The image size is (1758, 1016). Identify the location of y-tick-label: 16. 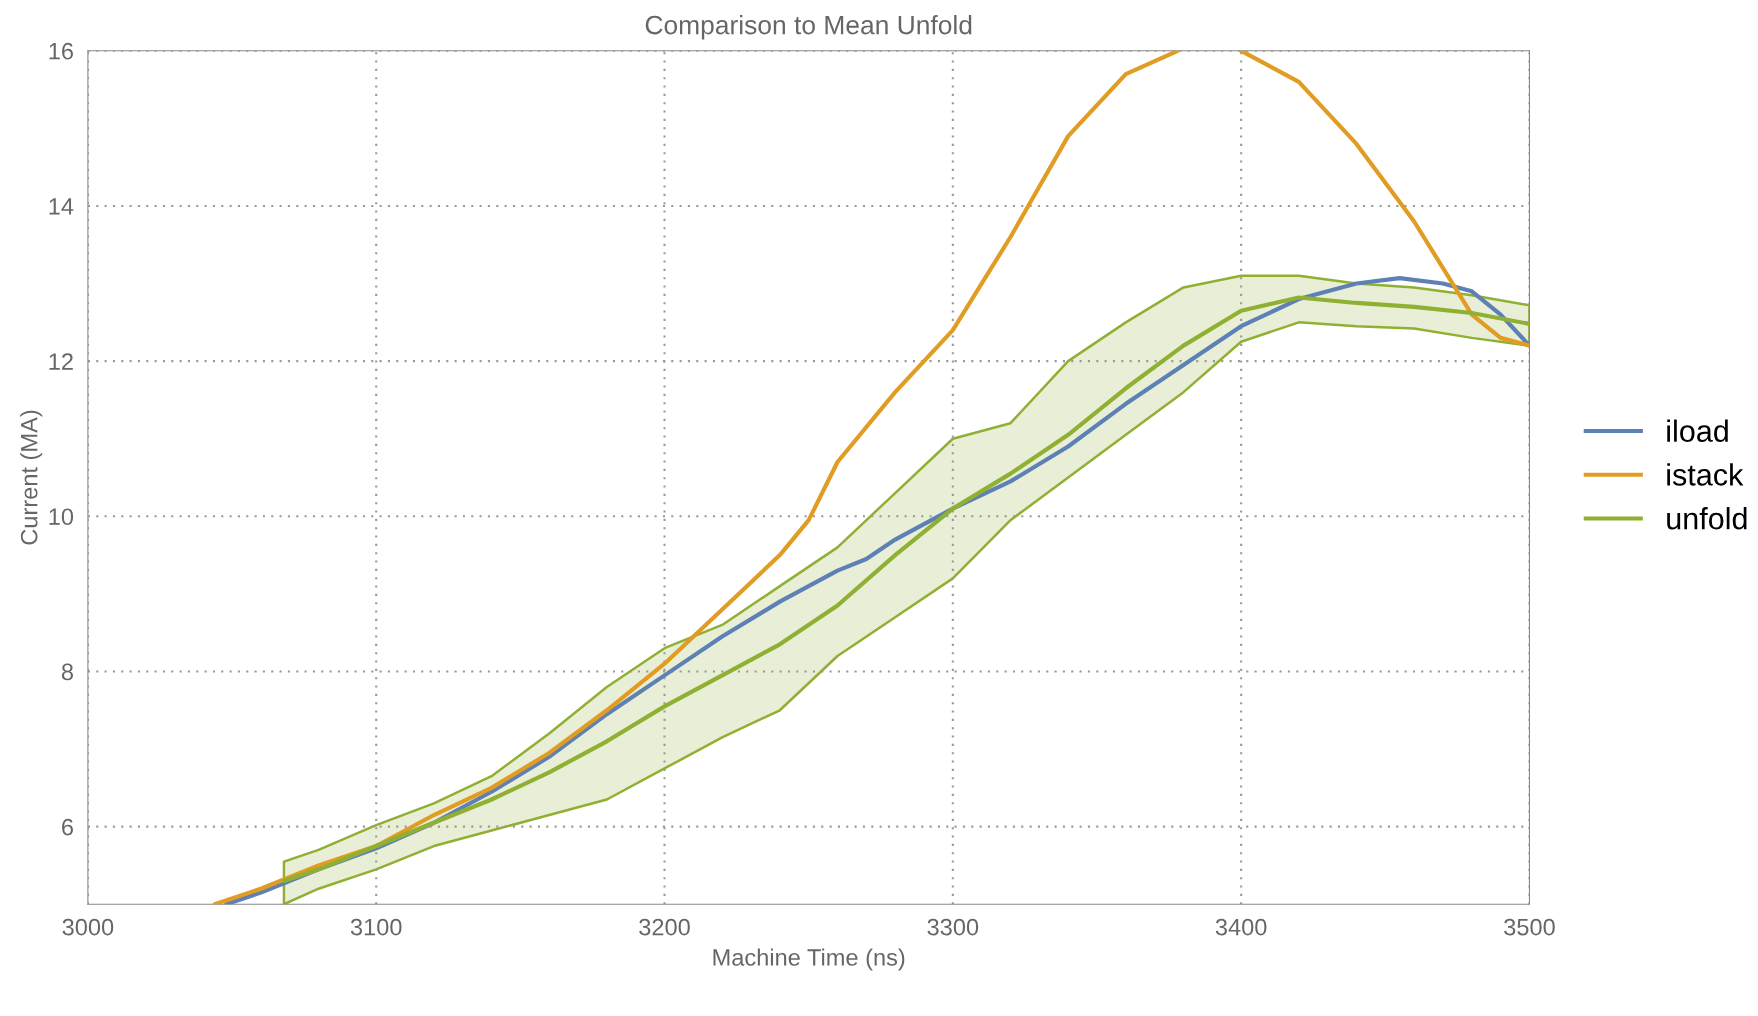
(61, 51).